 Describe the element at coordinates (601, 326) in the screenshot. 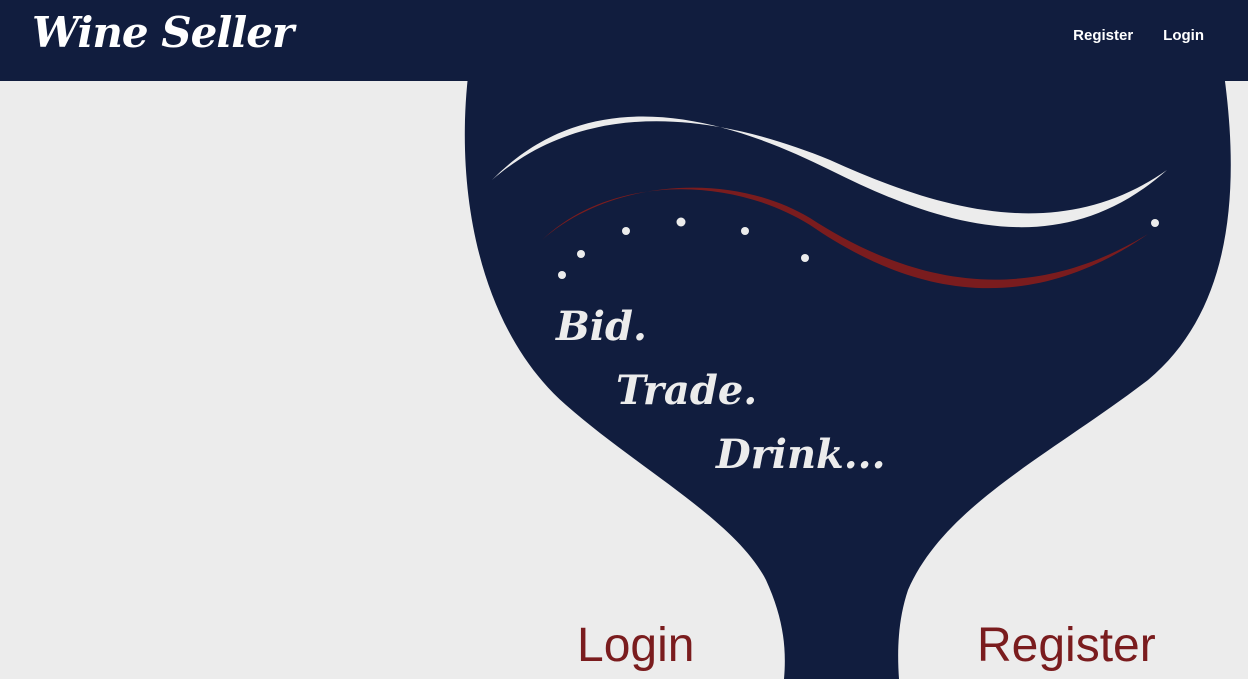

I see `tagline-bid: Bid.` at that location.